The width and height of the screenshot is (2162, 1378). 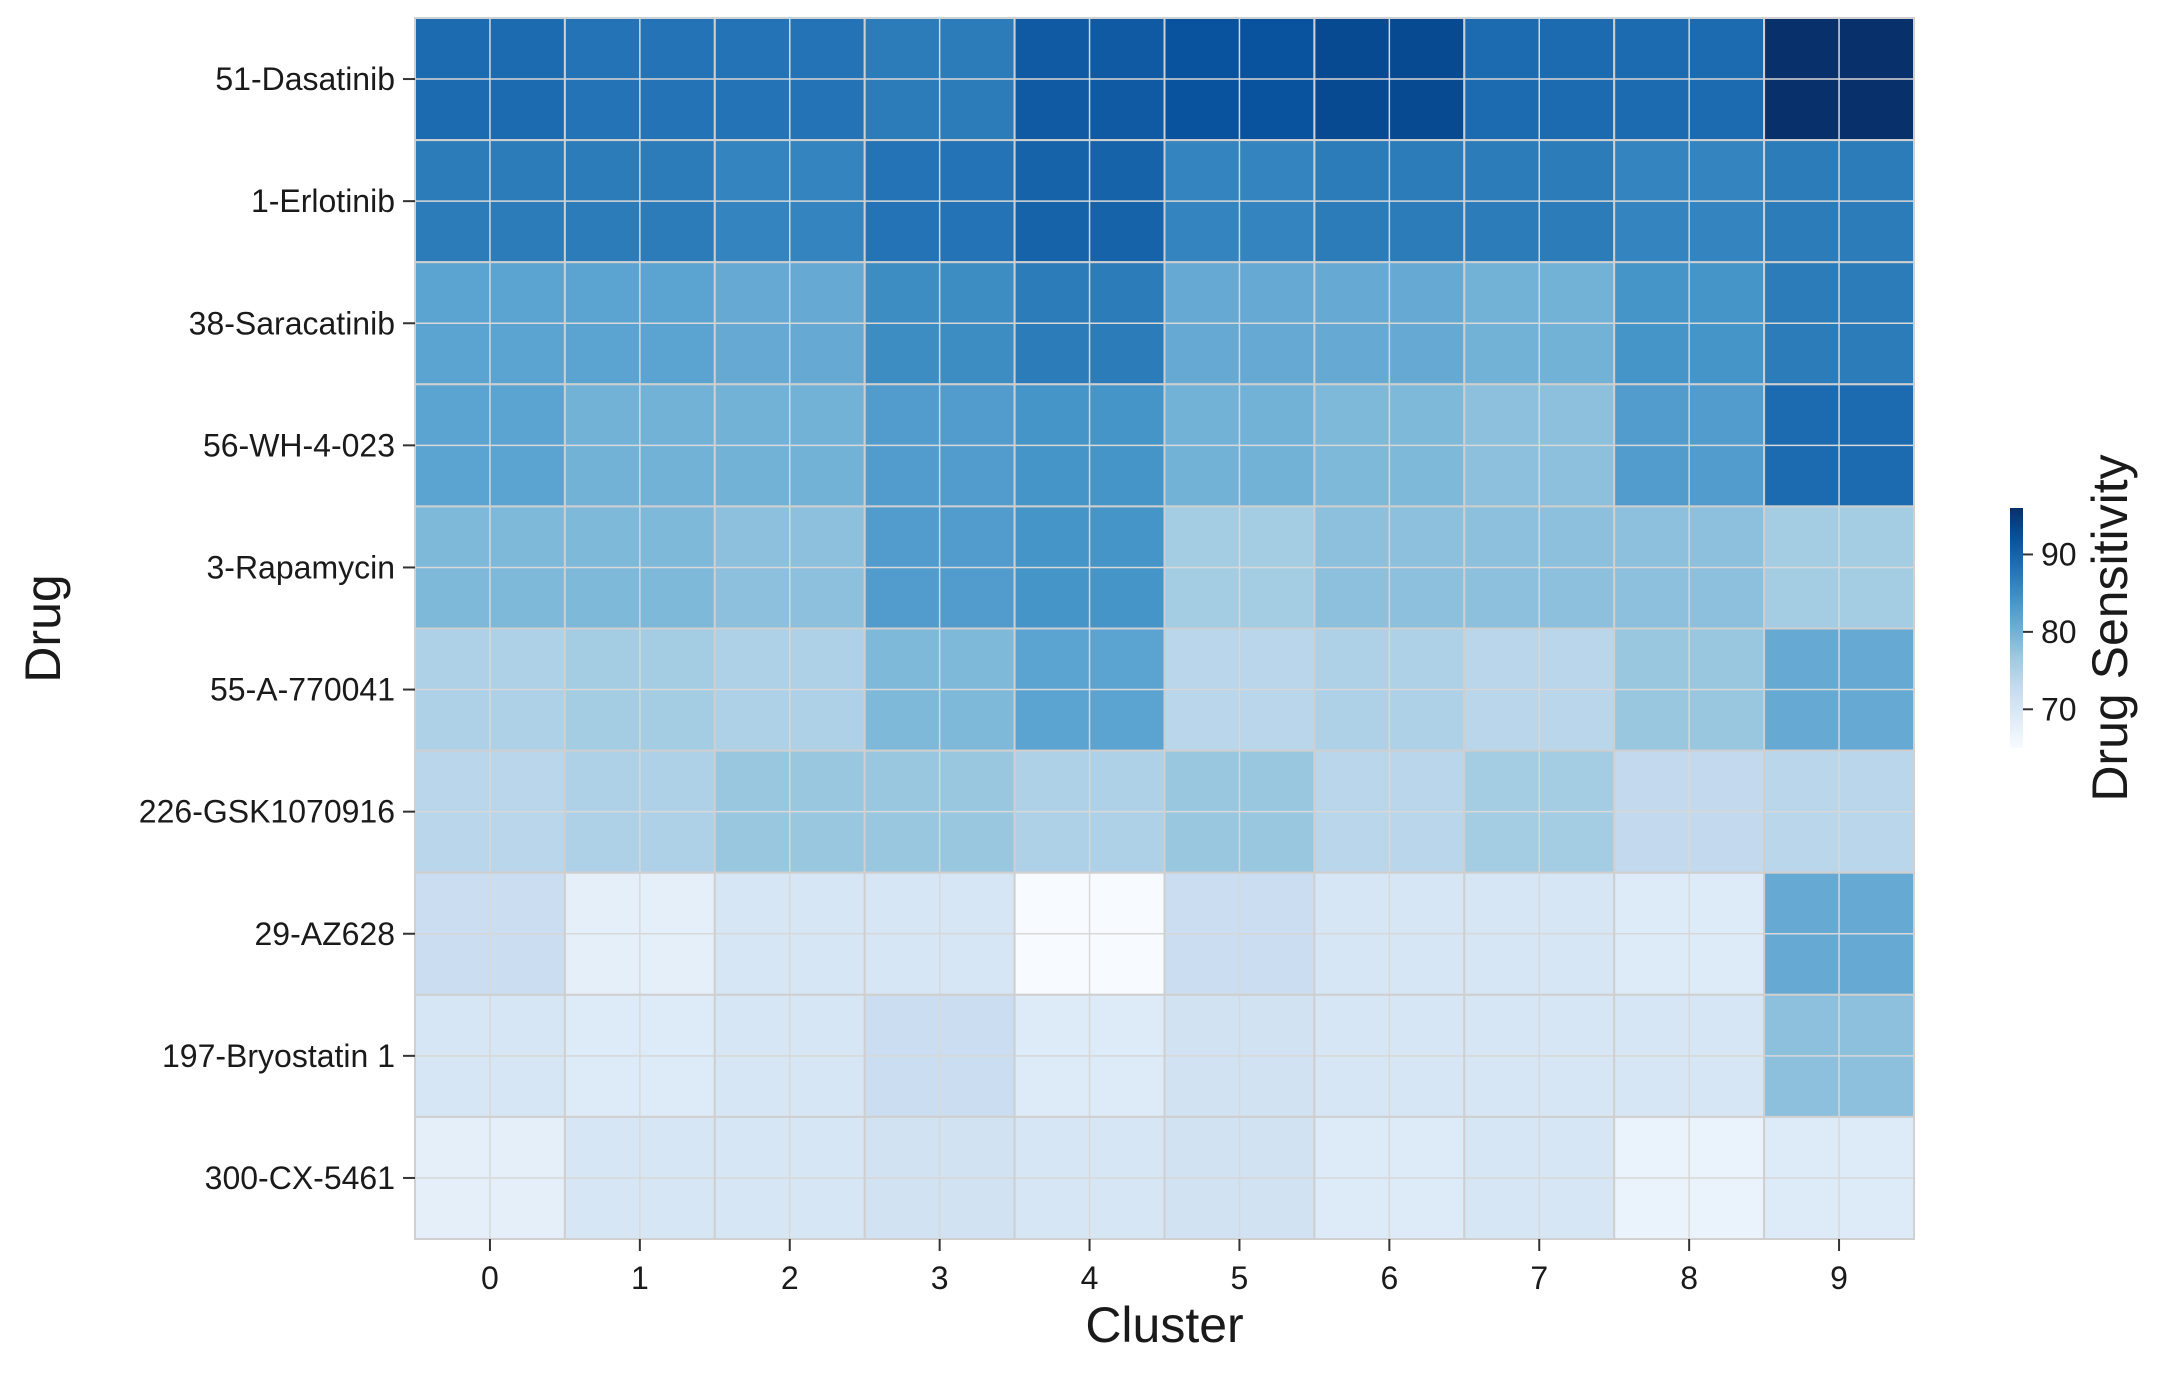 I want to click on x-tick-label: 9, so click(x=1839, y=1278).